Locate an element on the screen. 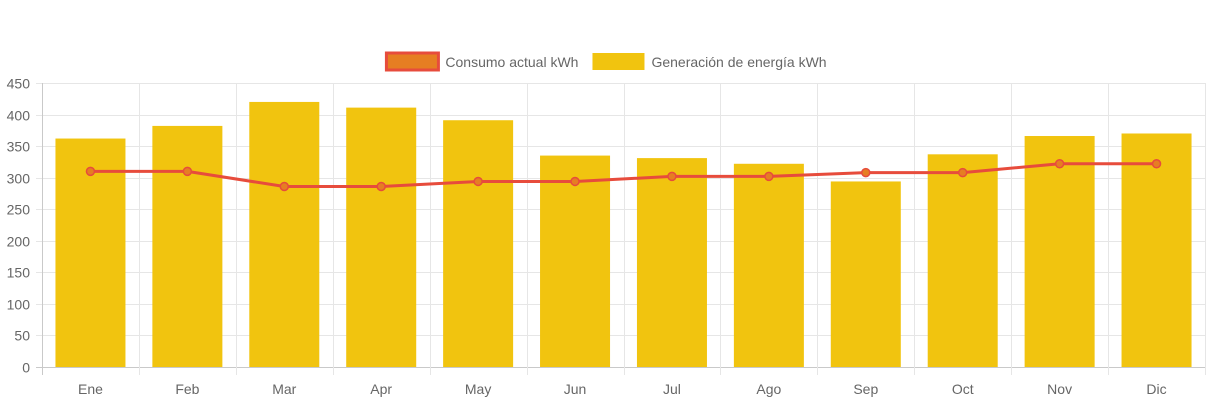 Image resolution: width=1213 pixels, height=408 pixels. x-tick-label: May is located at coordinates (478, 389).